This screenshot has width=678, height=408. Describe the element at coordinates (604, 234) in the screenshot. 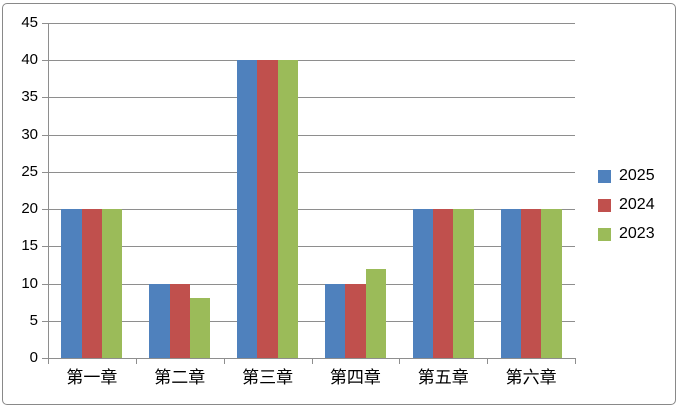

I see `legend-swatch-2023` at that location.